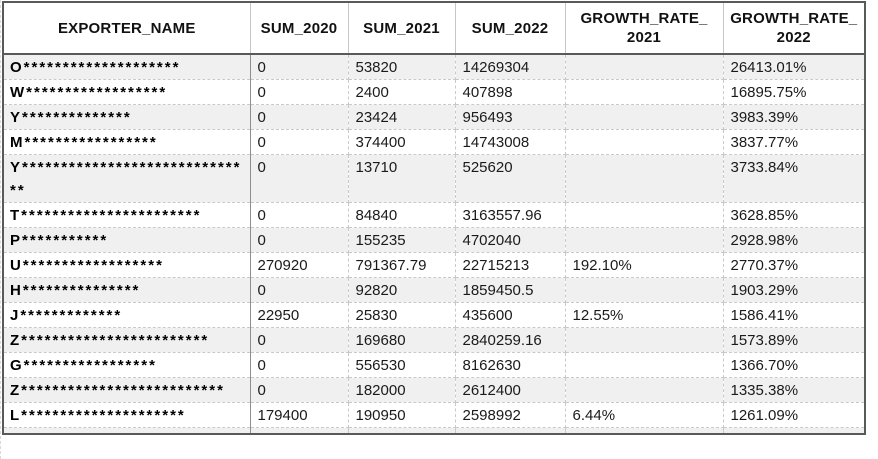 The width and height of the screenshot is (878, 459). I want to click on cell-growth_rate_2022, so click(794, 430).